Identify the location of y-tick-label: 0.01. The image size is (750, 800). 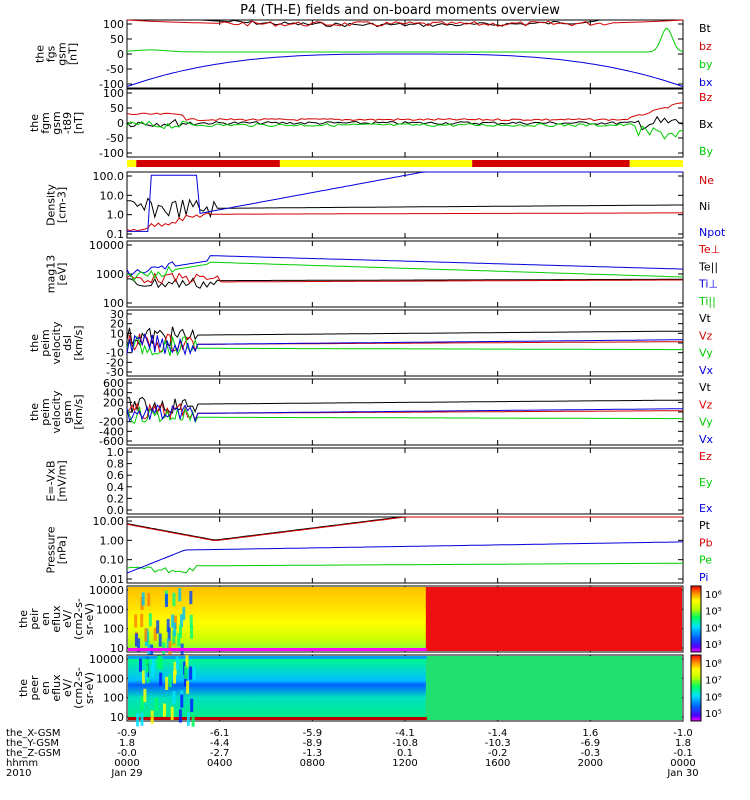
(112, 579).